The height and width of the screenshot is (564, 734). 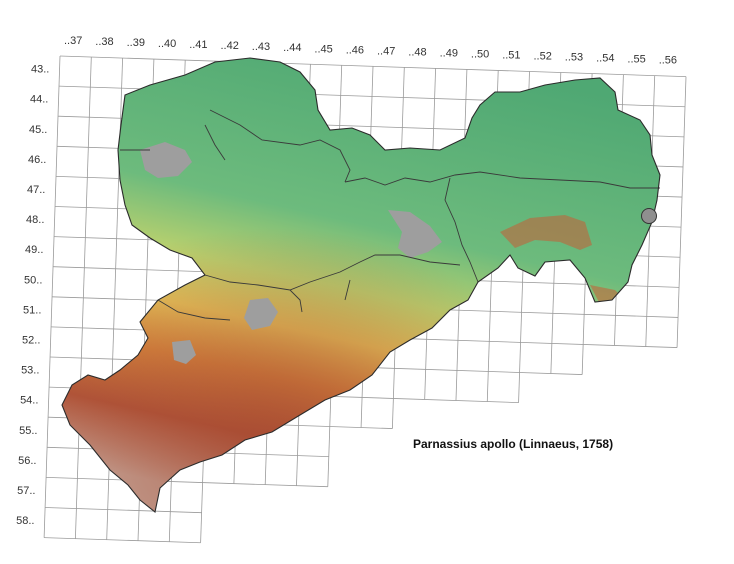 What do you see at coordinates (480, 54) in the screenshot?
I see `column-label: ..50` at bounding box center [480, 54].